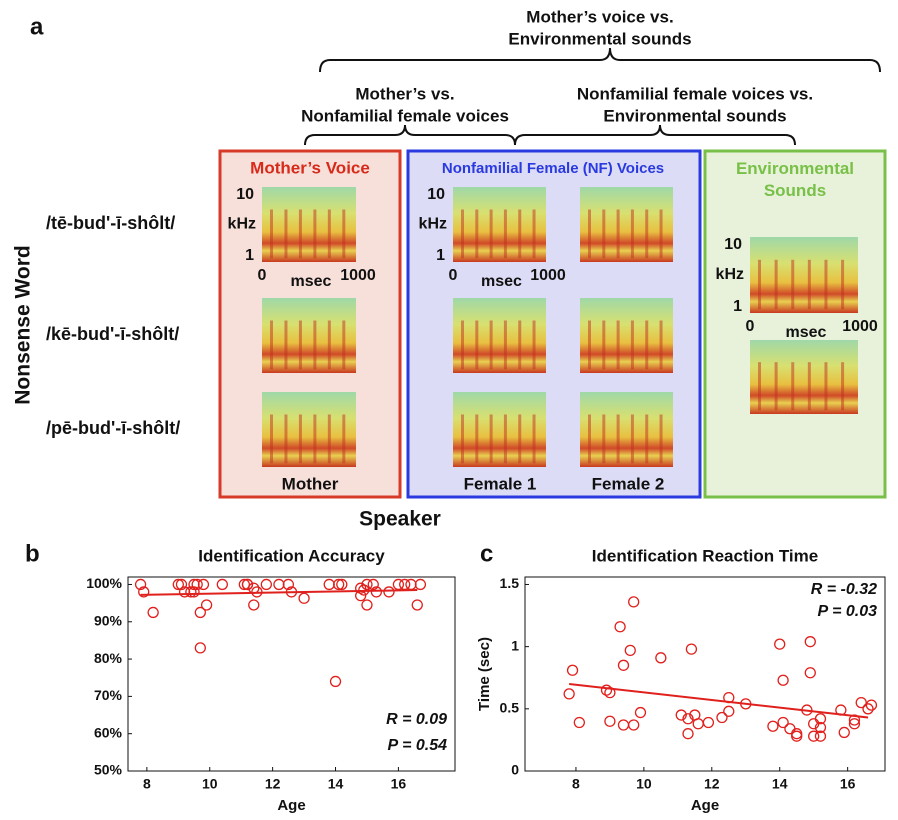  What do you see at coordinates (23, 324) in the screenshot?
I see `axis-title: Nonsense Word` at bounding box center [23, 324].